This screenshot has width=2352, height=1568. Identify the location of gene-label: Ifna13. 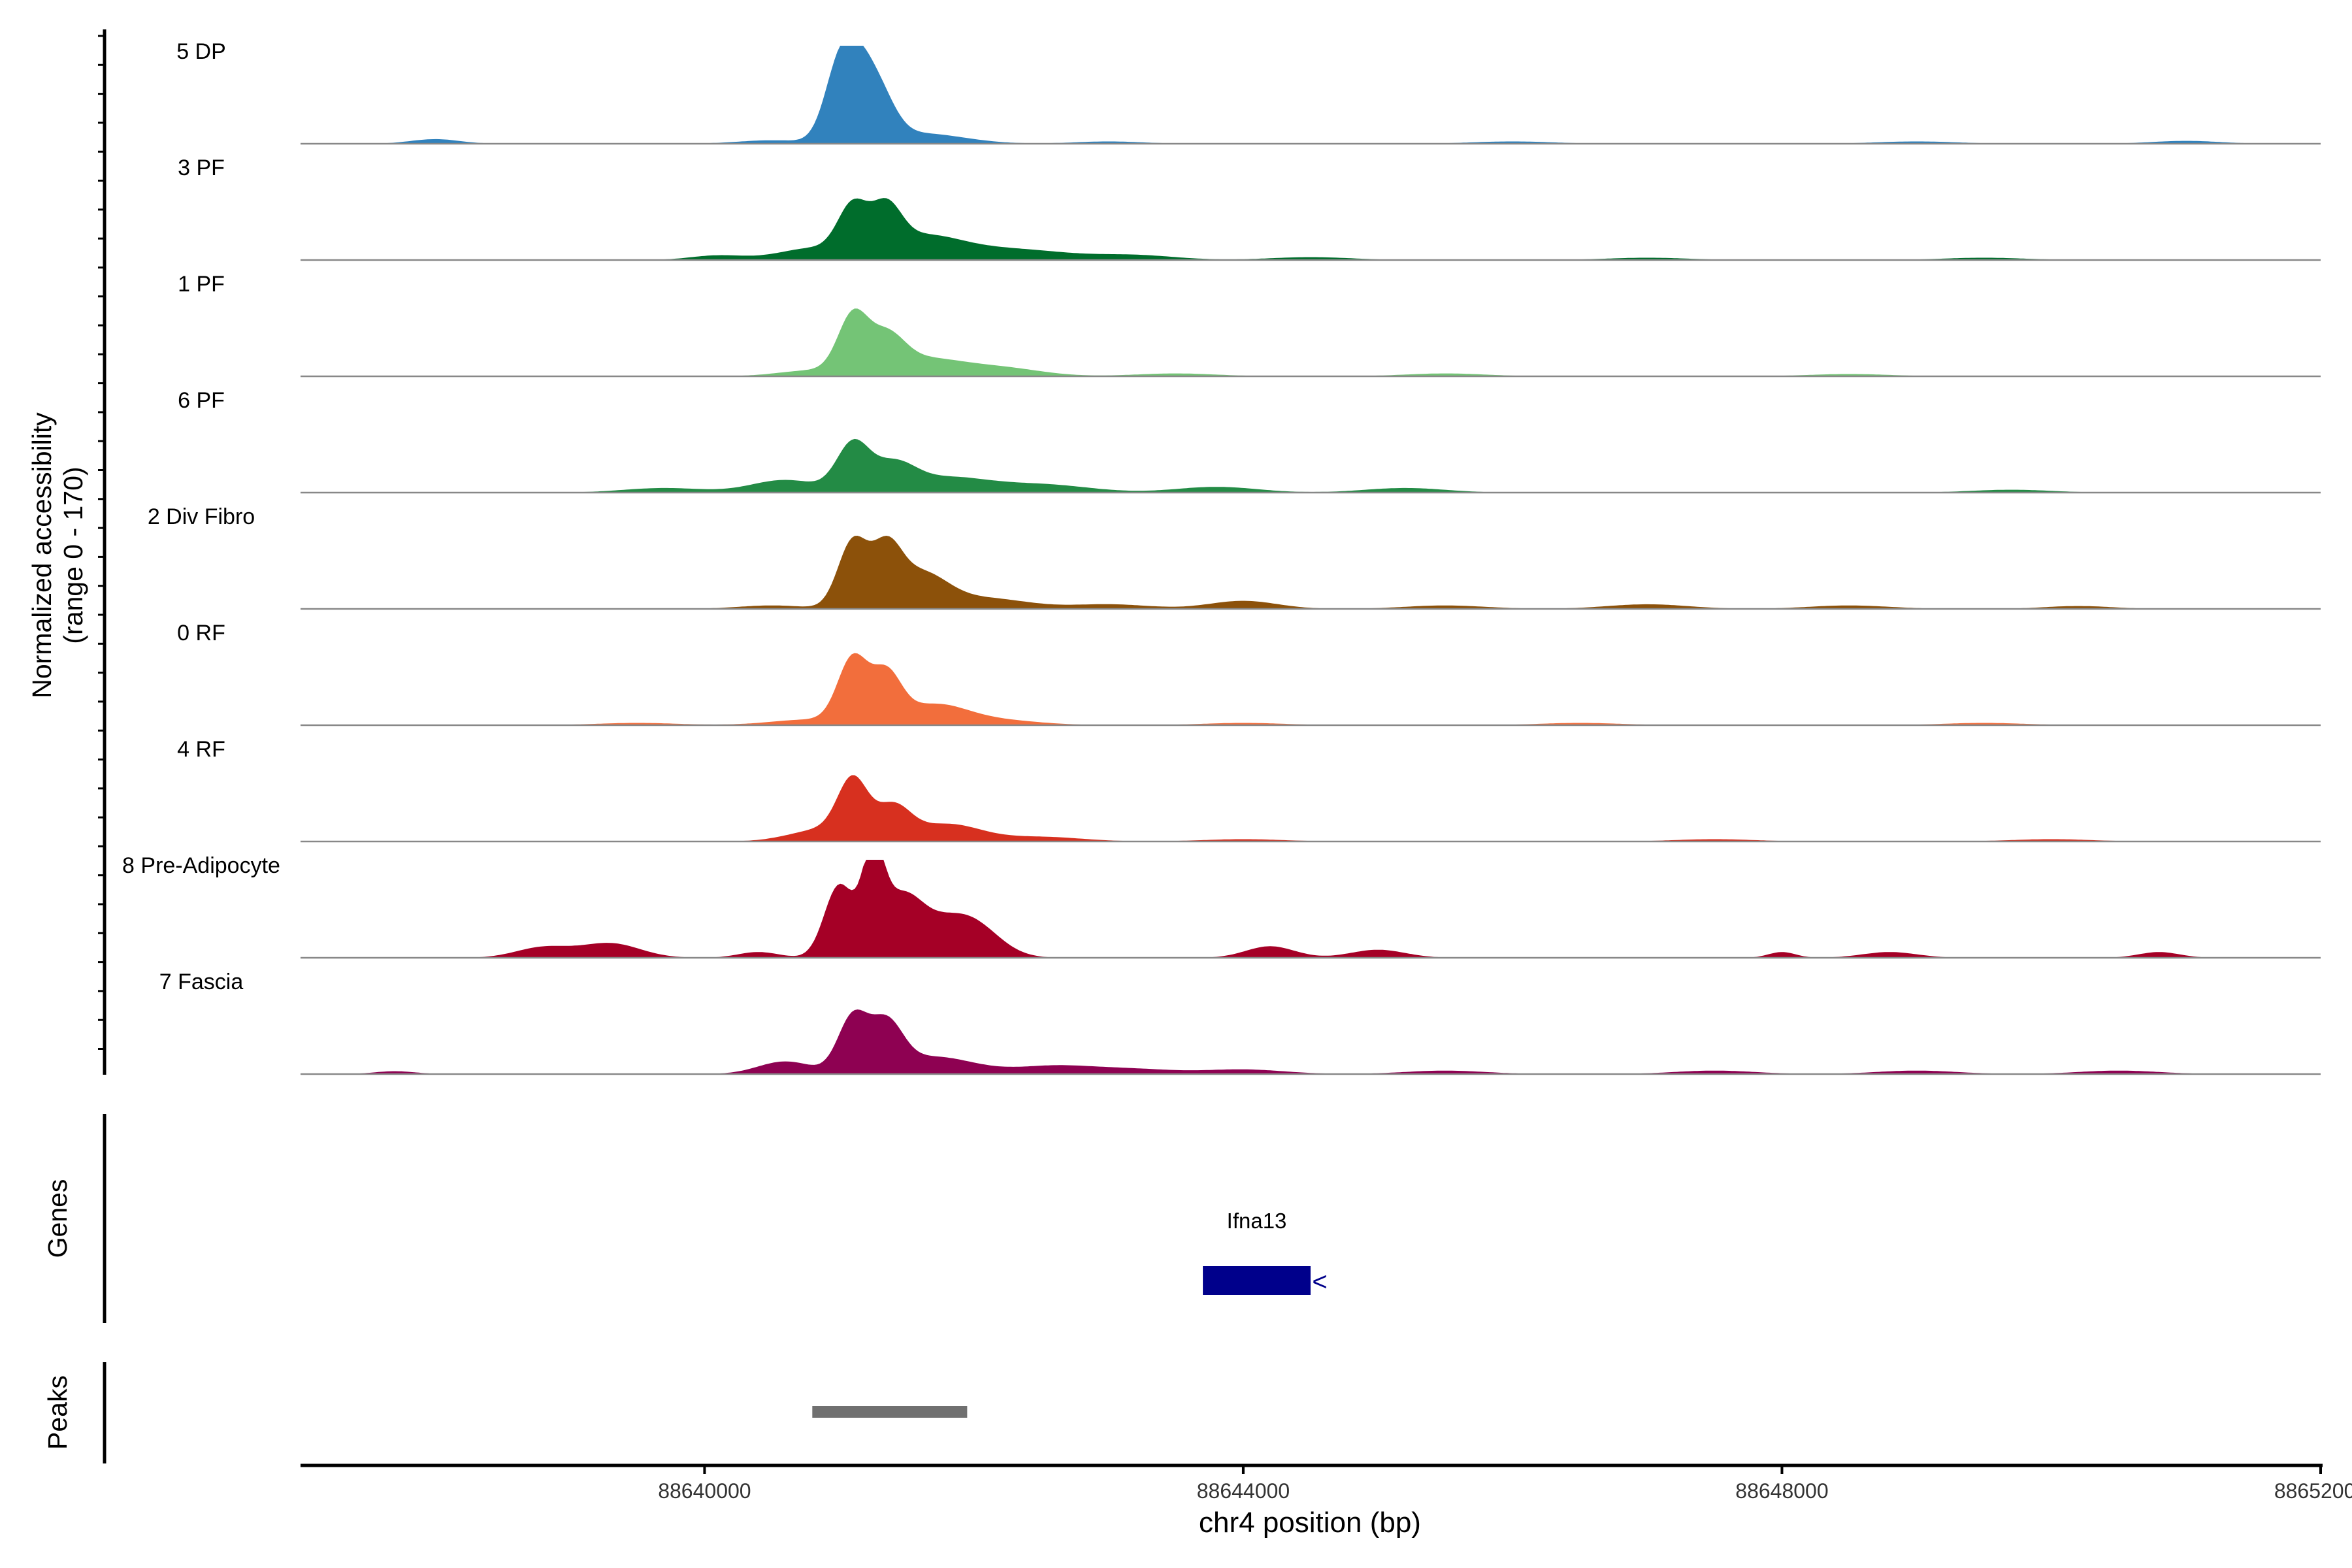
(1257, 1221).